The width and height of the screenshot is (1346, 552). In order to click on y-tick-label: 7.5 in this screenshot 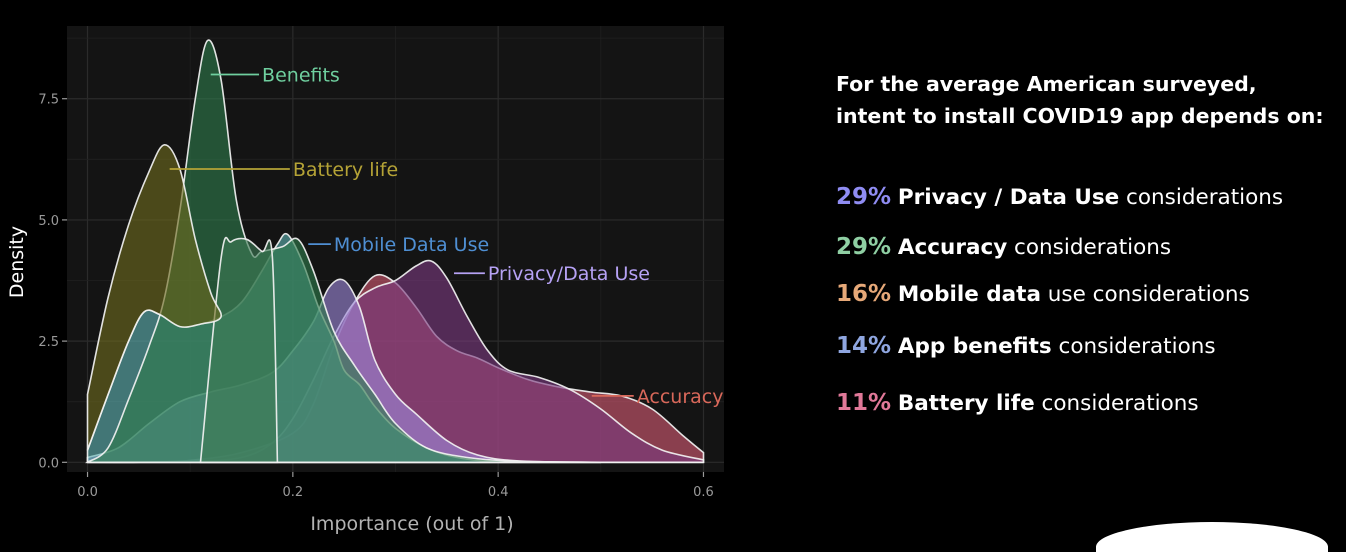, I will do `click(48, 100)`.